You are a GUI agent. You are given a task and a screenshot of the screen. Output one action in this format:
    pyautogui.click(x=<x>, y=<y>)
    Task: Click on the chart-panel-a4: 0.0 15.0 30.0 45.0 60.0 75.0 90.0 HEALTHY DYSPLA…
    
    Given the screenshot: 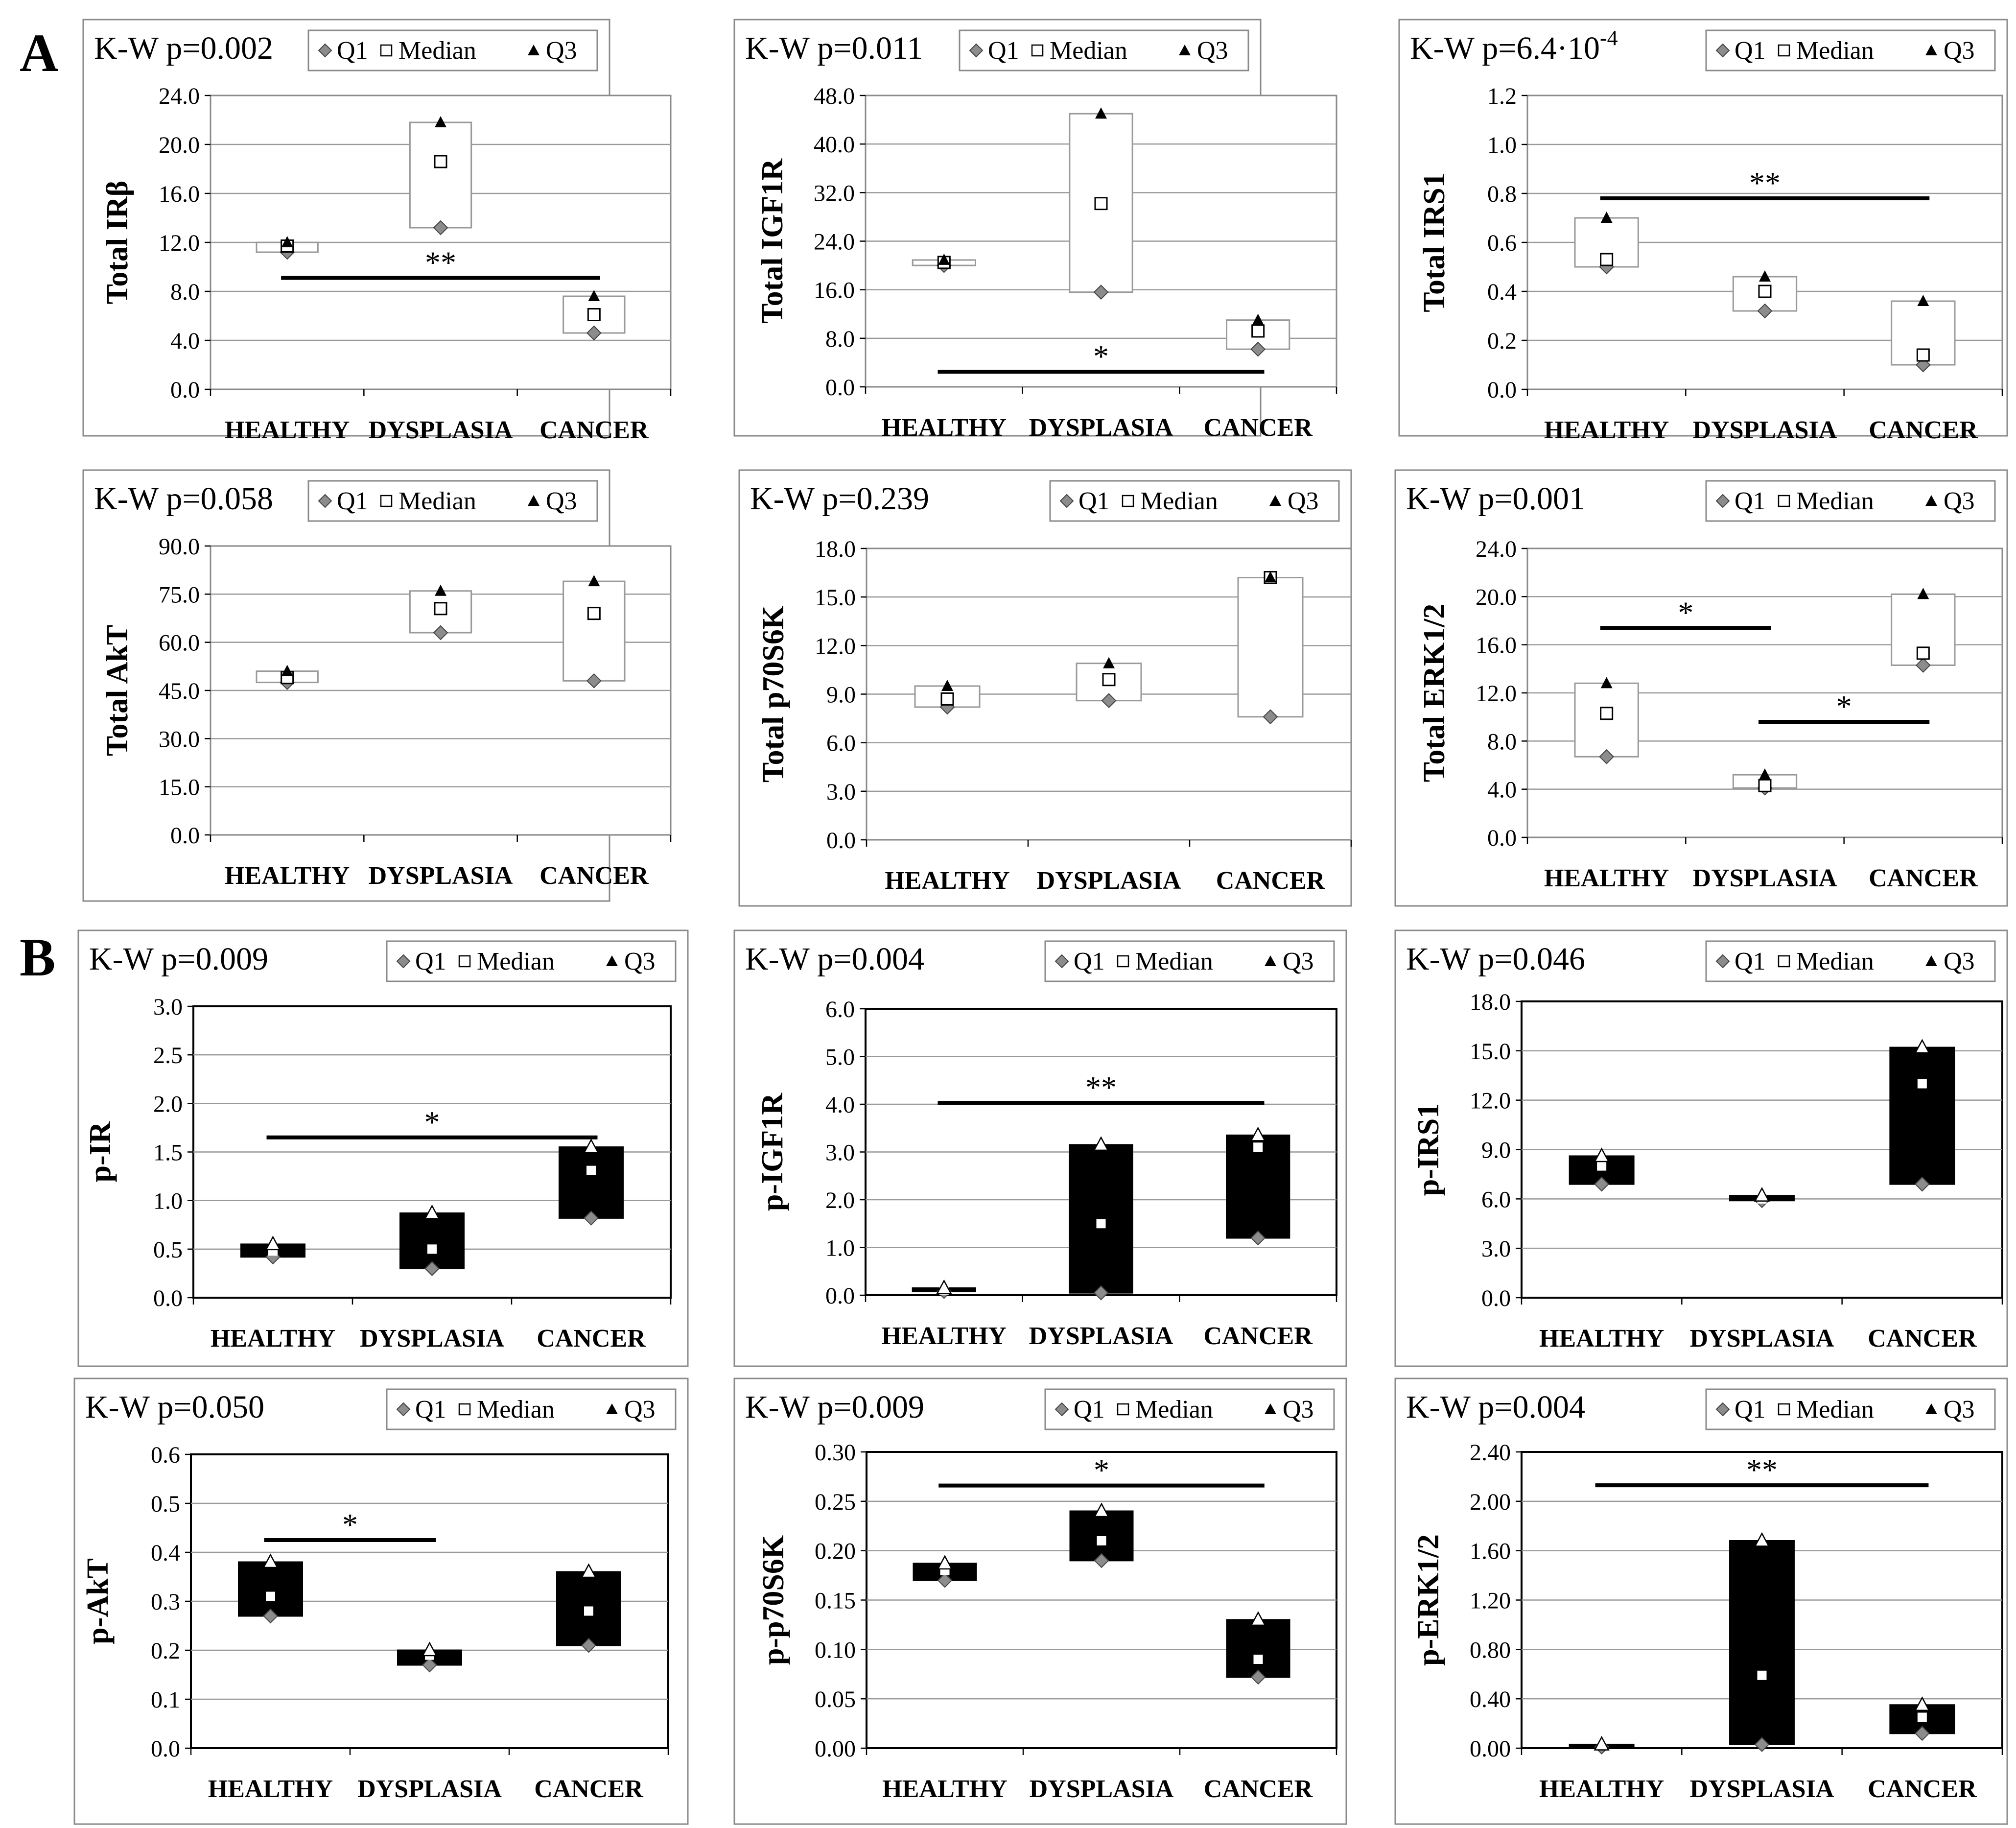 What is the action you would take?
    pyautogui.click(x=377, y=685)
    